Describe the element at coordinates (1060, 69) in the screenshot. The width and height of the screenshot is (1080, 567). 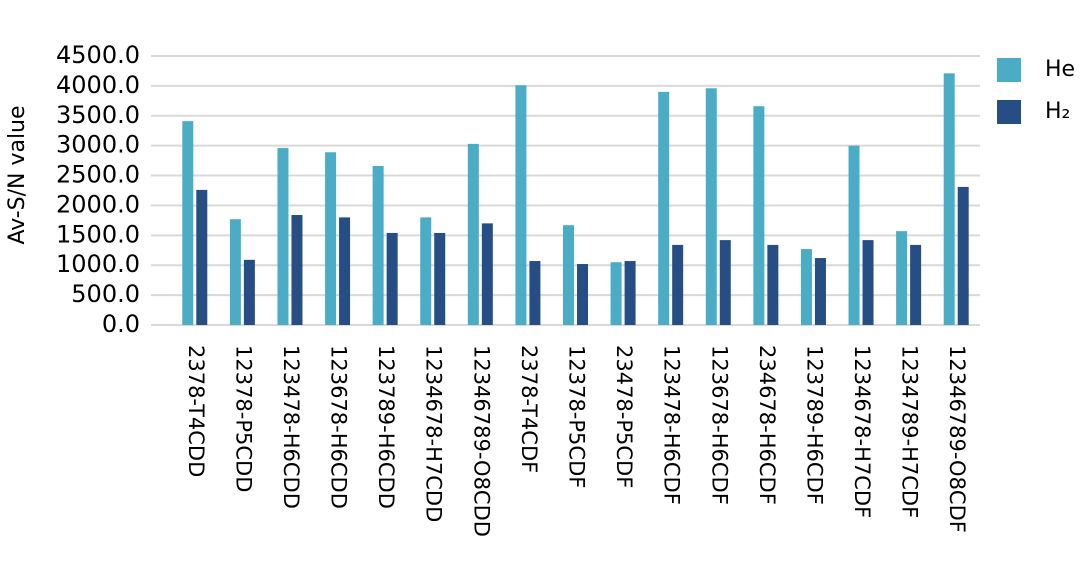
I see `legend-label: He` at that location.